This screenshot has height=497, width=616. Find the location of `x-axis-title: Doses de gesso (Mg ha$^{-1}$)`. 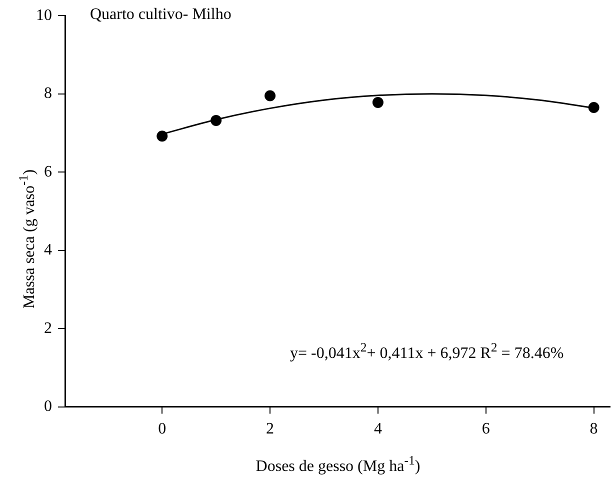

x-axis-title: Doses de gesso (Mg ha$^{-1}$) is located at coordinates (338, 465).